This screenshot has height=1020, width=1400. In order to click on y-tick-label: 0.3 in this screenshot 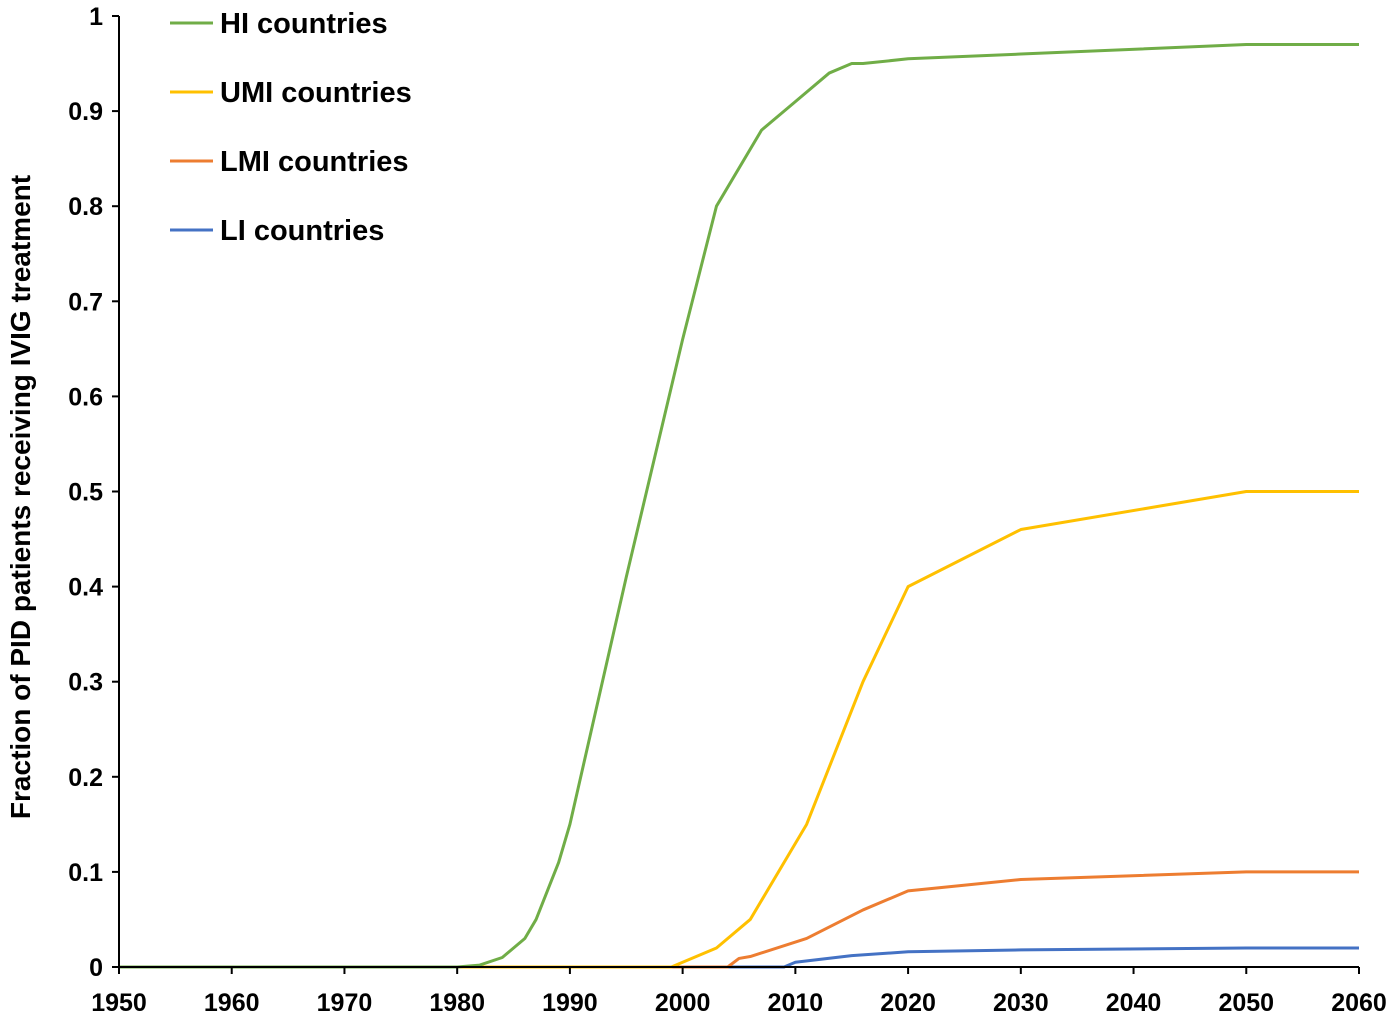, I will do `click(85, 683)`.